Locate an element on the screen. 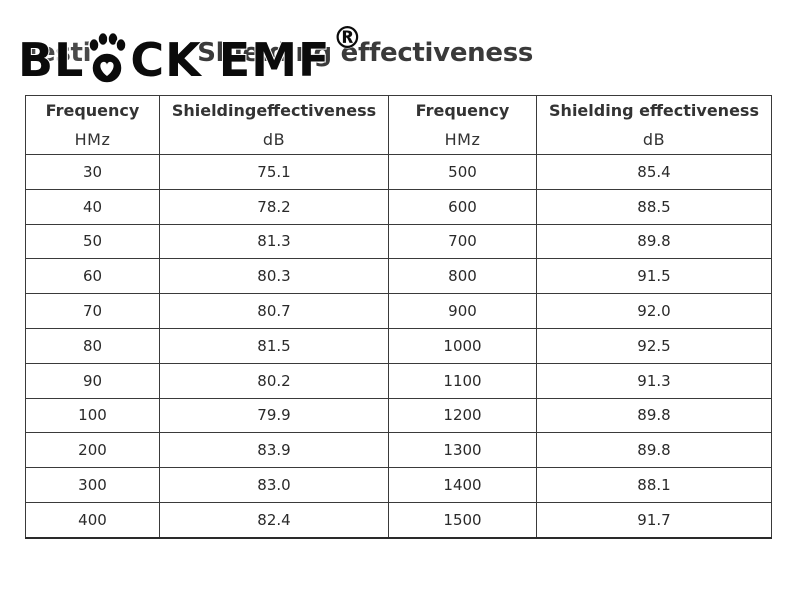  shielding-cell: 80.7 is located at coordinates (274, 311).